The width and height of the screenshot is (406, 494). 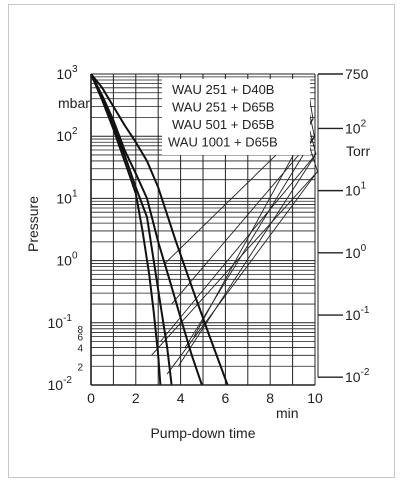 I want to click on x-tick-label: 8, so click(x=270, y=398).